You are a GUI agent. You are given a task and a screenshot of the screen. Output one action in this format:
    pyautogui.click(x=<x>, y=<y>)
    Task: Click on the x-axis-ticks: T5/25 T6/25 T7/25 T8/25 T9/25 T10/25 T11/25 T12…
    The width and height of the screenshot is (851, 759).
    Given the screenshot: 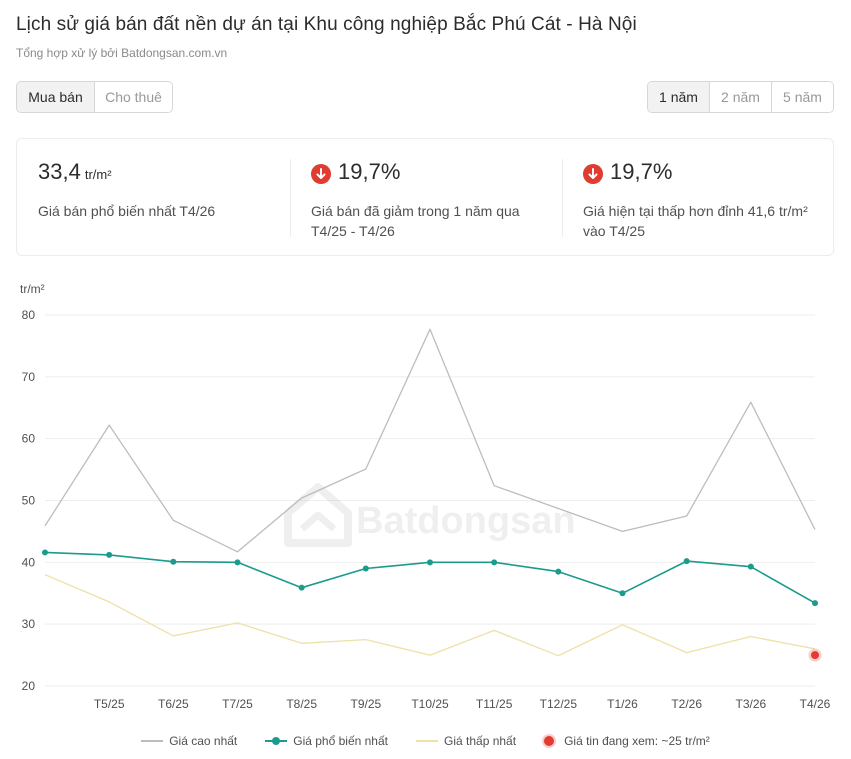 What is the action you would take?
    pyautogui.click(x=462, y=704)
    